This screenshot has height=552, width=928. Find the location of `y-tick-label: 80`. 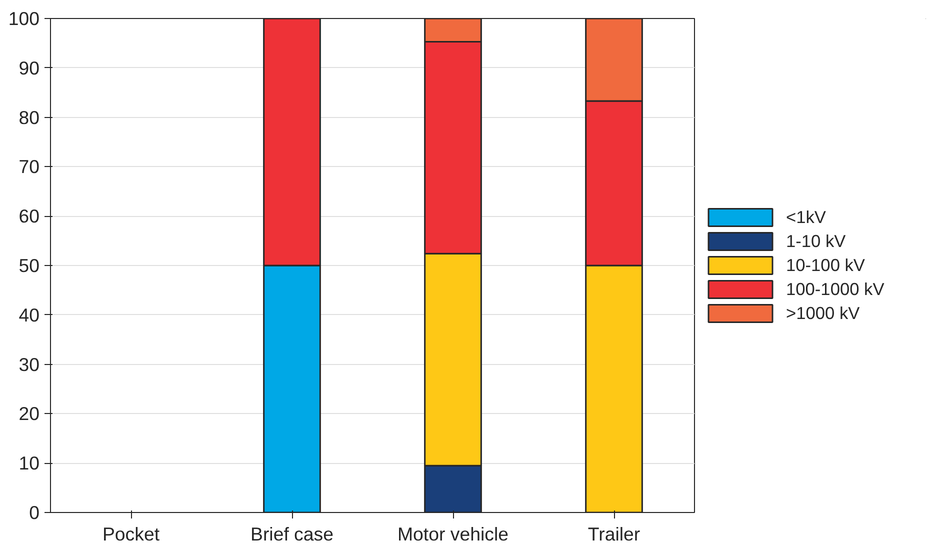

y-tick-label: 80 is located at coordinates (29, 117).